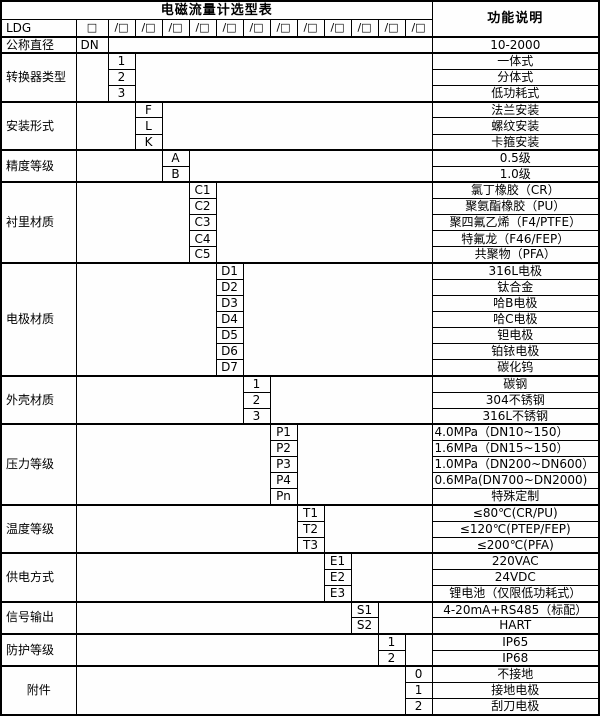 The width and height of the screenshot is (600, 716). What do you see at coordinates (515, 142) in the screenshot?
I see `description-cell: 卡箍安装` at bounding box center [515, 142].